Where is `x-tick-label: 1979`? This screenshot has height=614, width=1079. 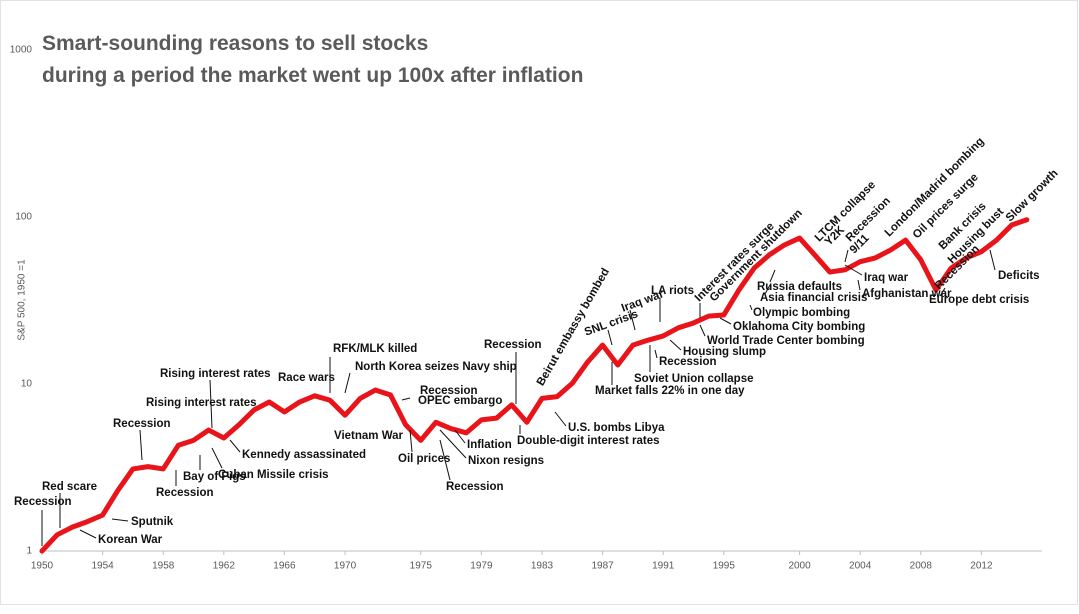
x-tick-label: 1979 is located at coordinates (481, 566).